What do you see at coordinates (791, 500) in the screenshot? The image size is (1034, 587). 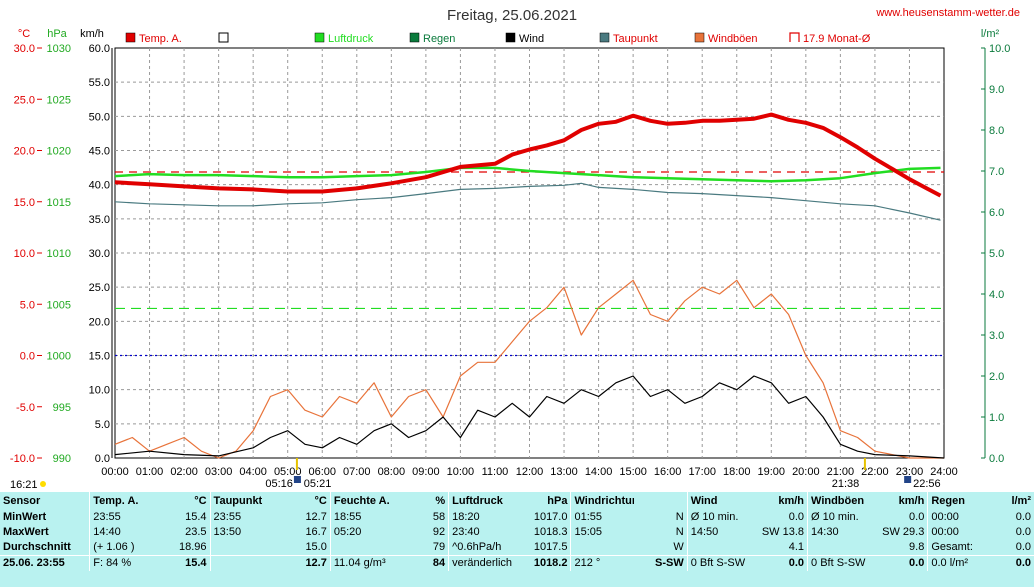 I see `header-unit-cell: km/h` at bounding box center [791, 500].